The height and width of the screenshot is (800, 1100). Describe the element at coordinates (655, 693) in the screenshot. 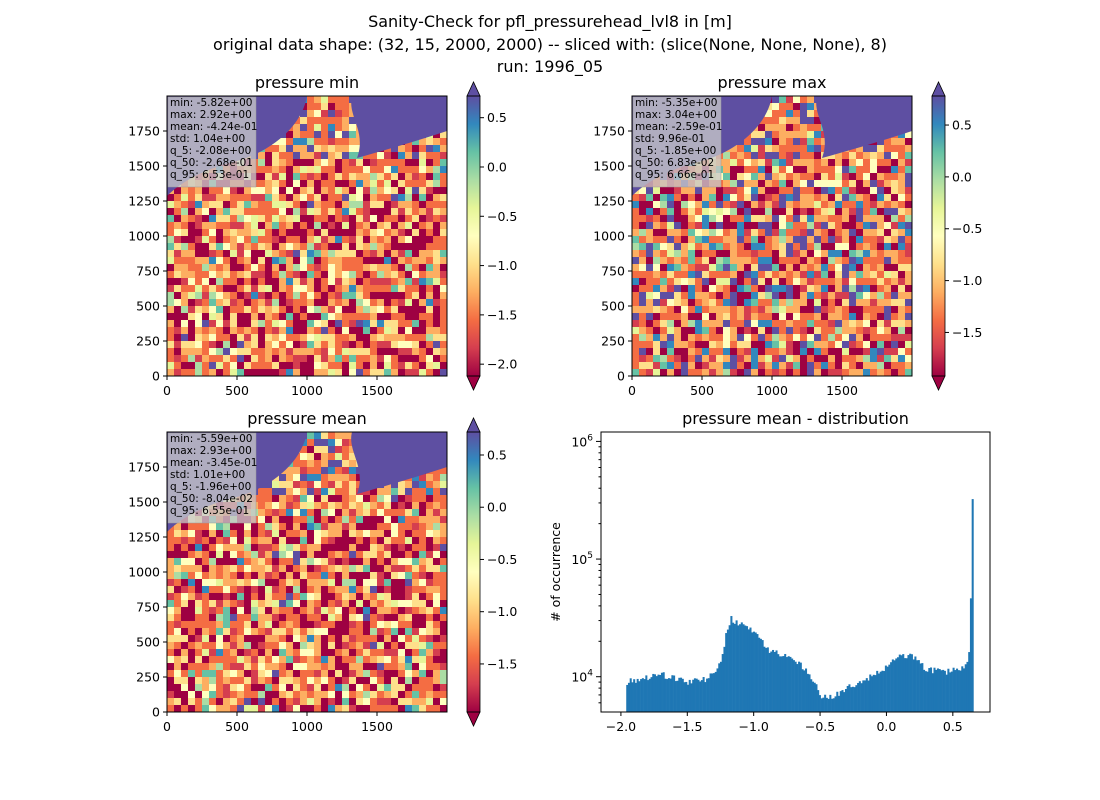

I see `histogram-bar` at that location.